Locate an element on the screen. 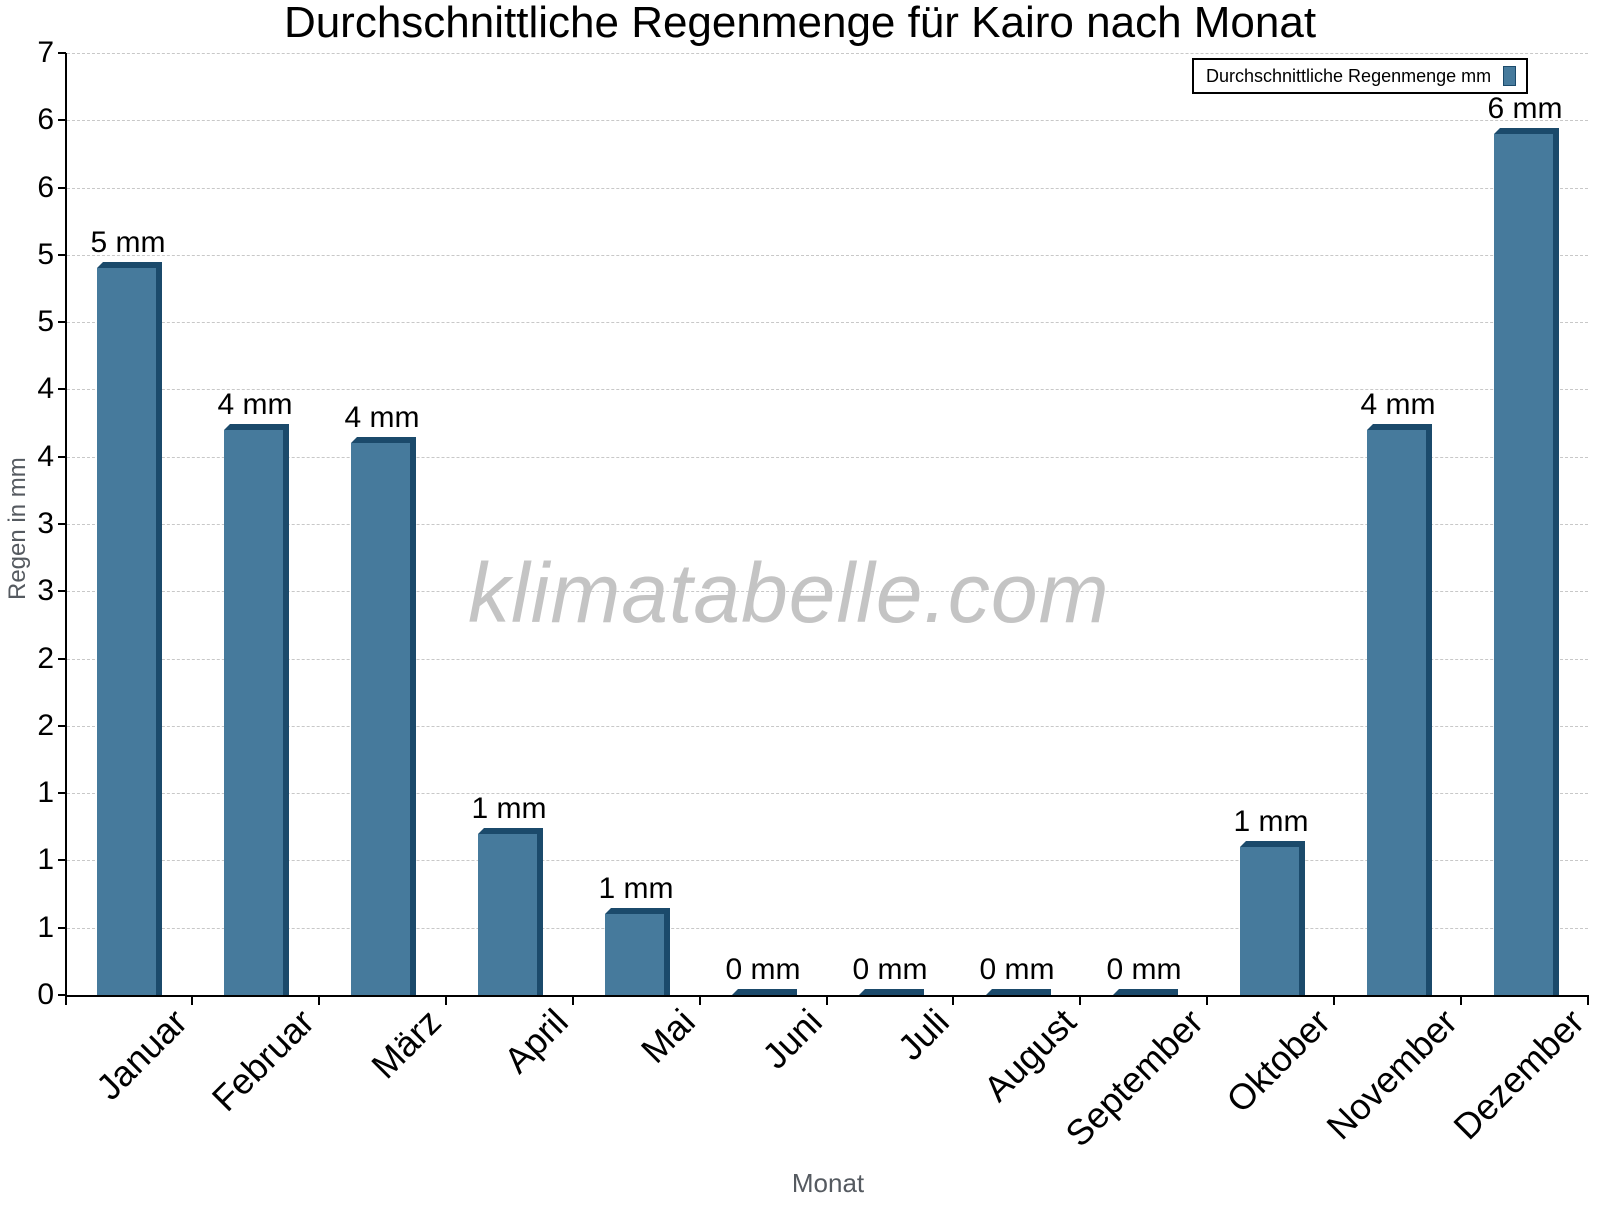 This screenshot has width=1600, height=1214. bar-august is located at coordinates (1018, 992).